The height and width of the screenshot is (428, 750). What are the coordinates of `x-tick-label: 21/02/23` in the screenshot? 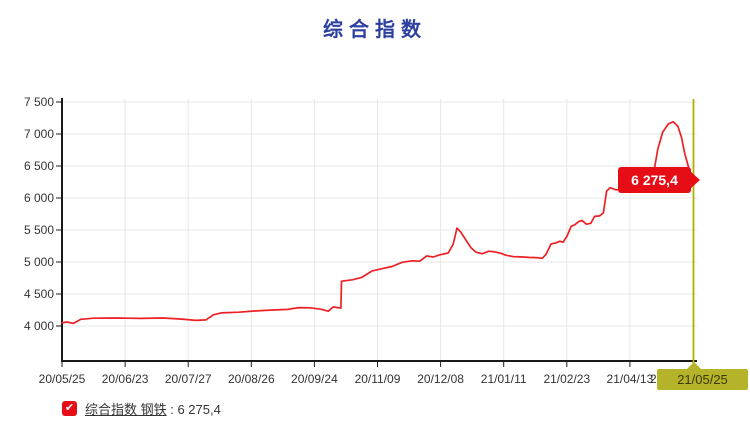 It's located at (566, 379).